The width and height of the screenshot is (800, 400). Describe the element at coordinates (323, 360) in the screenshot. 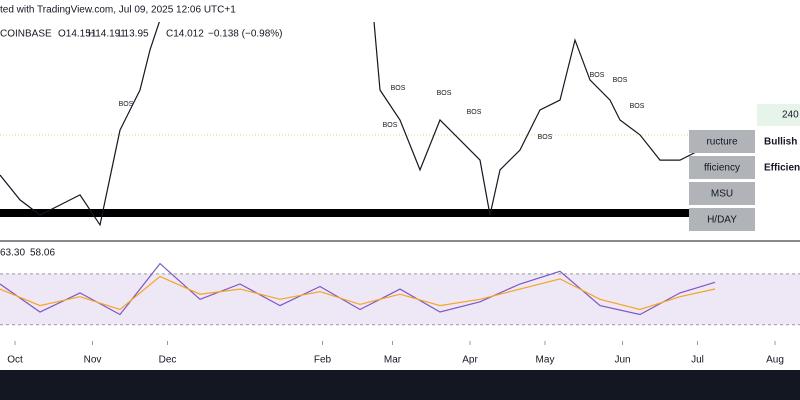

I see `x-tick-label: Feb` at that location.